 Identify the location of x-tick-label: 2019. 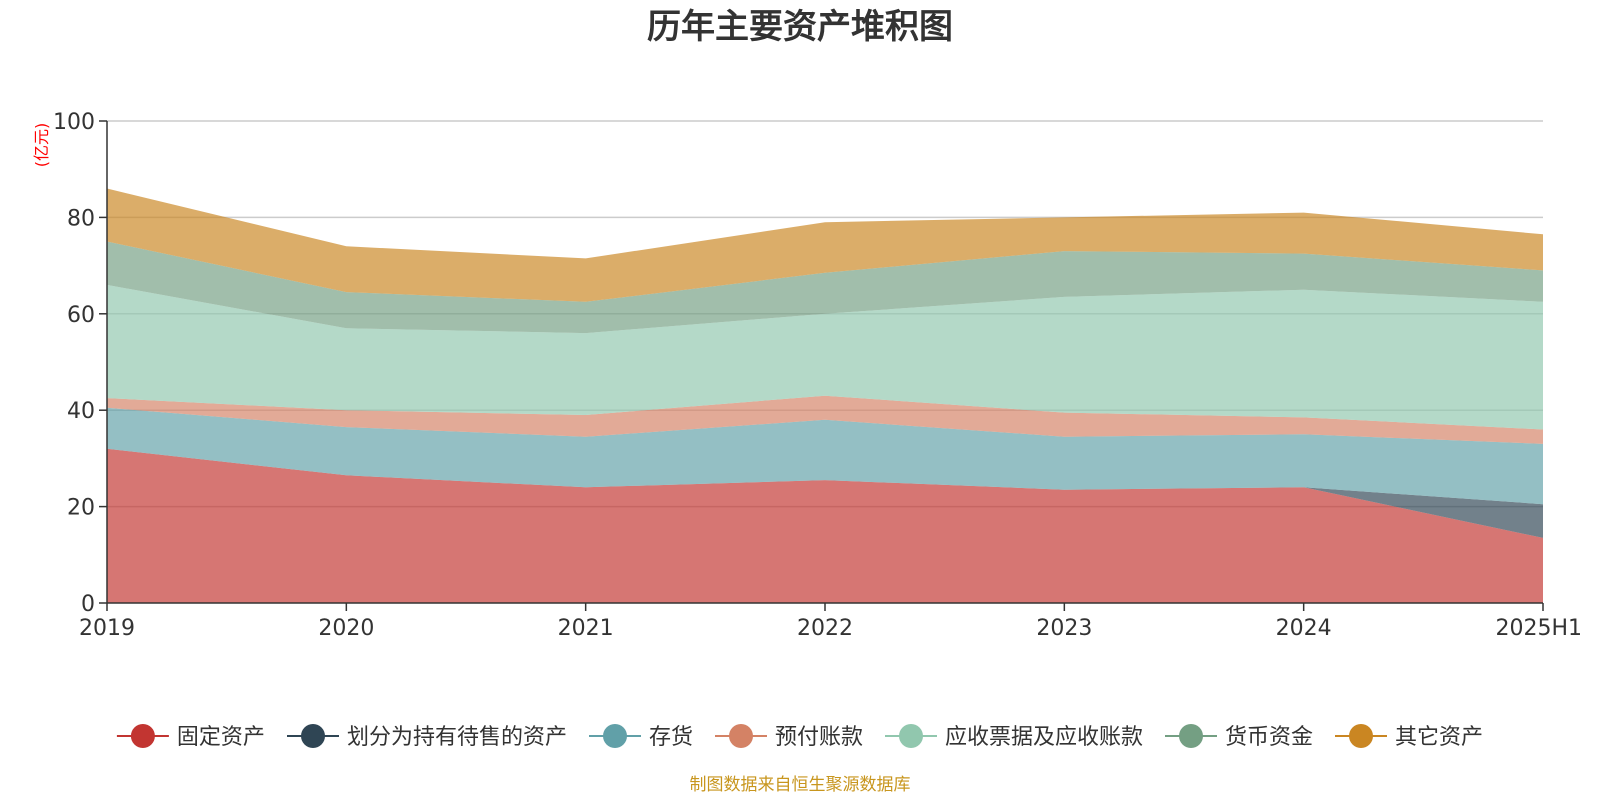
(107, 628).